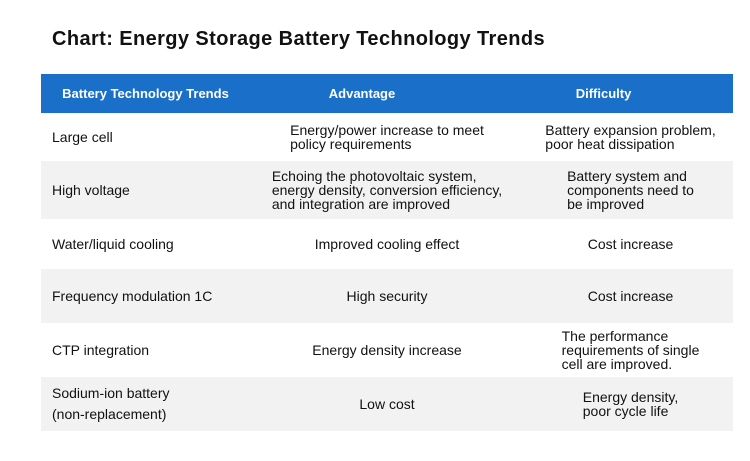  I want to click on trend-cell: Large cell, so click(82, 137).